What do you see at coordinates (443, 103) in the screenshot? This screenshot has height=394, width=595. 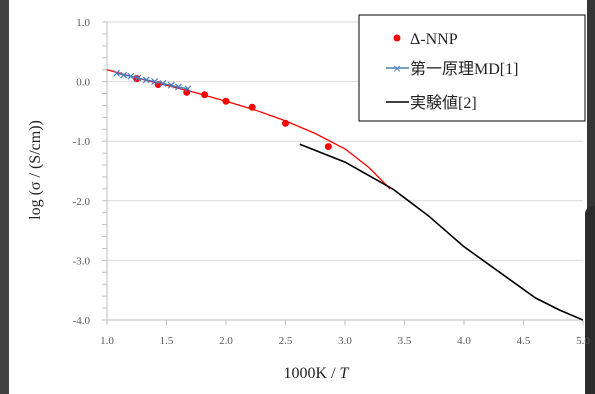 I see `legend-label-exp: 実験値[2]` at bounding box center [443, 103].